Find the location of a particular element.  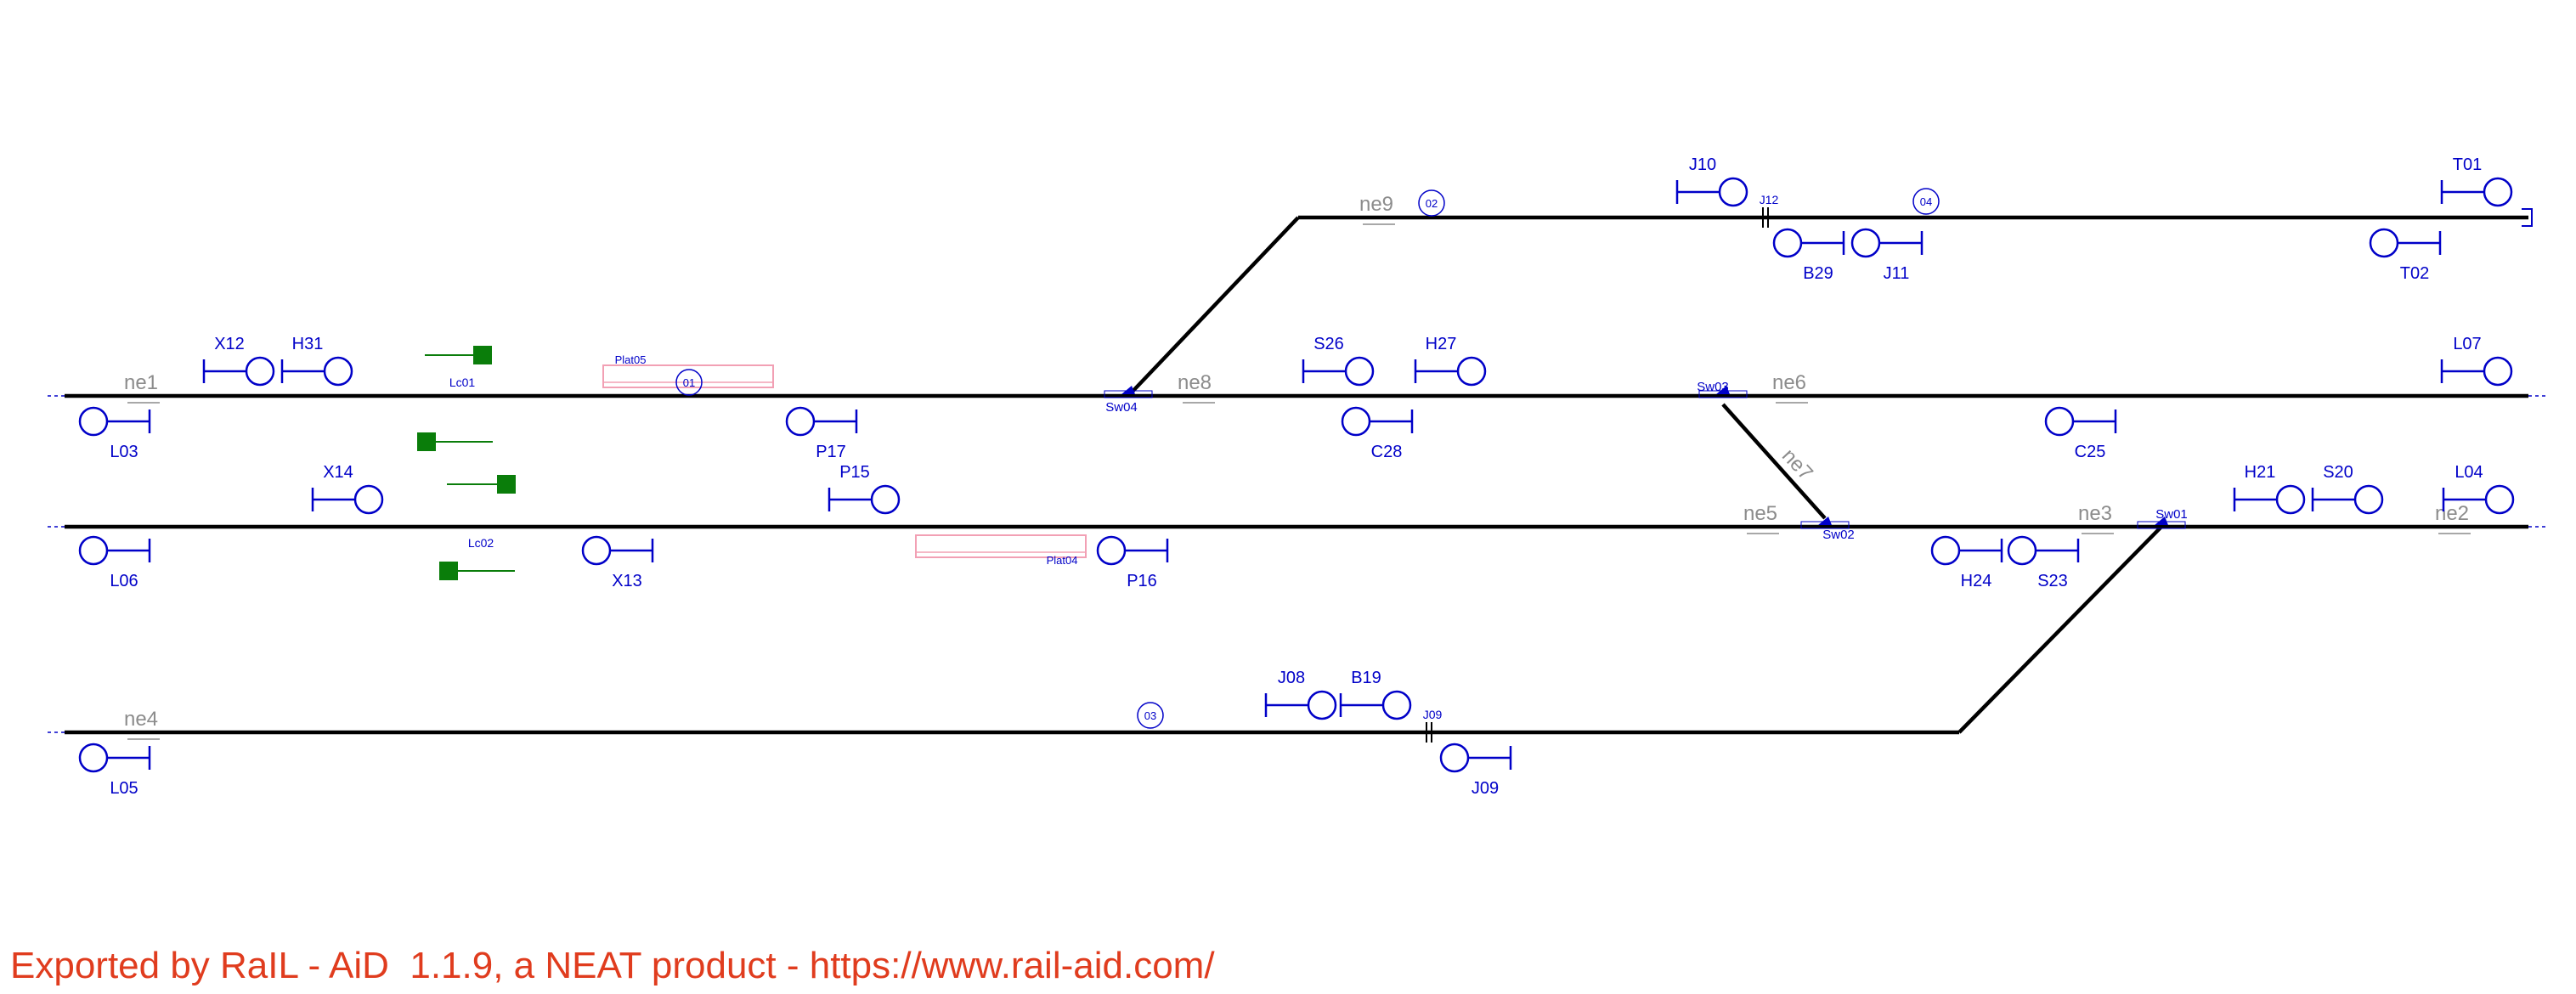

signal-label: T01 is located at coordinates (2467, 164).